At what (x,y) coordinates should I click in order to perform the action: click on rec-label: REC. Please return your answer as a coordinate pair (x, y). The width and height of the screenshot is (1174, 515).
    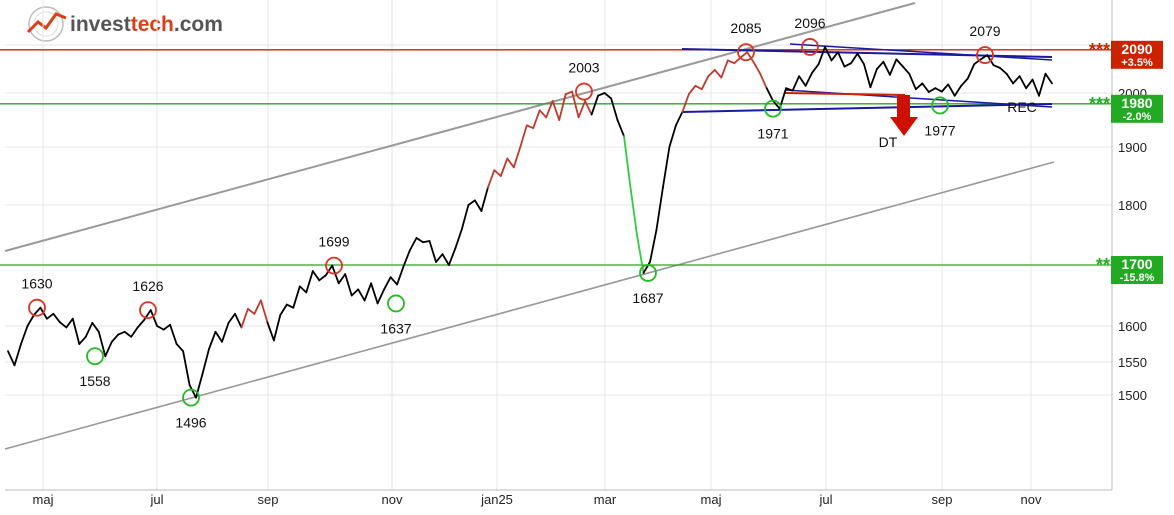
    Looking at the image, I should click on (1022, 107).